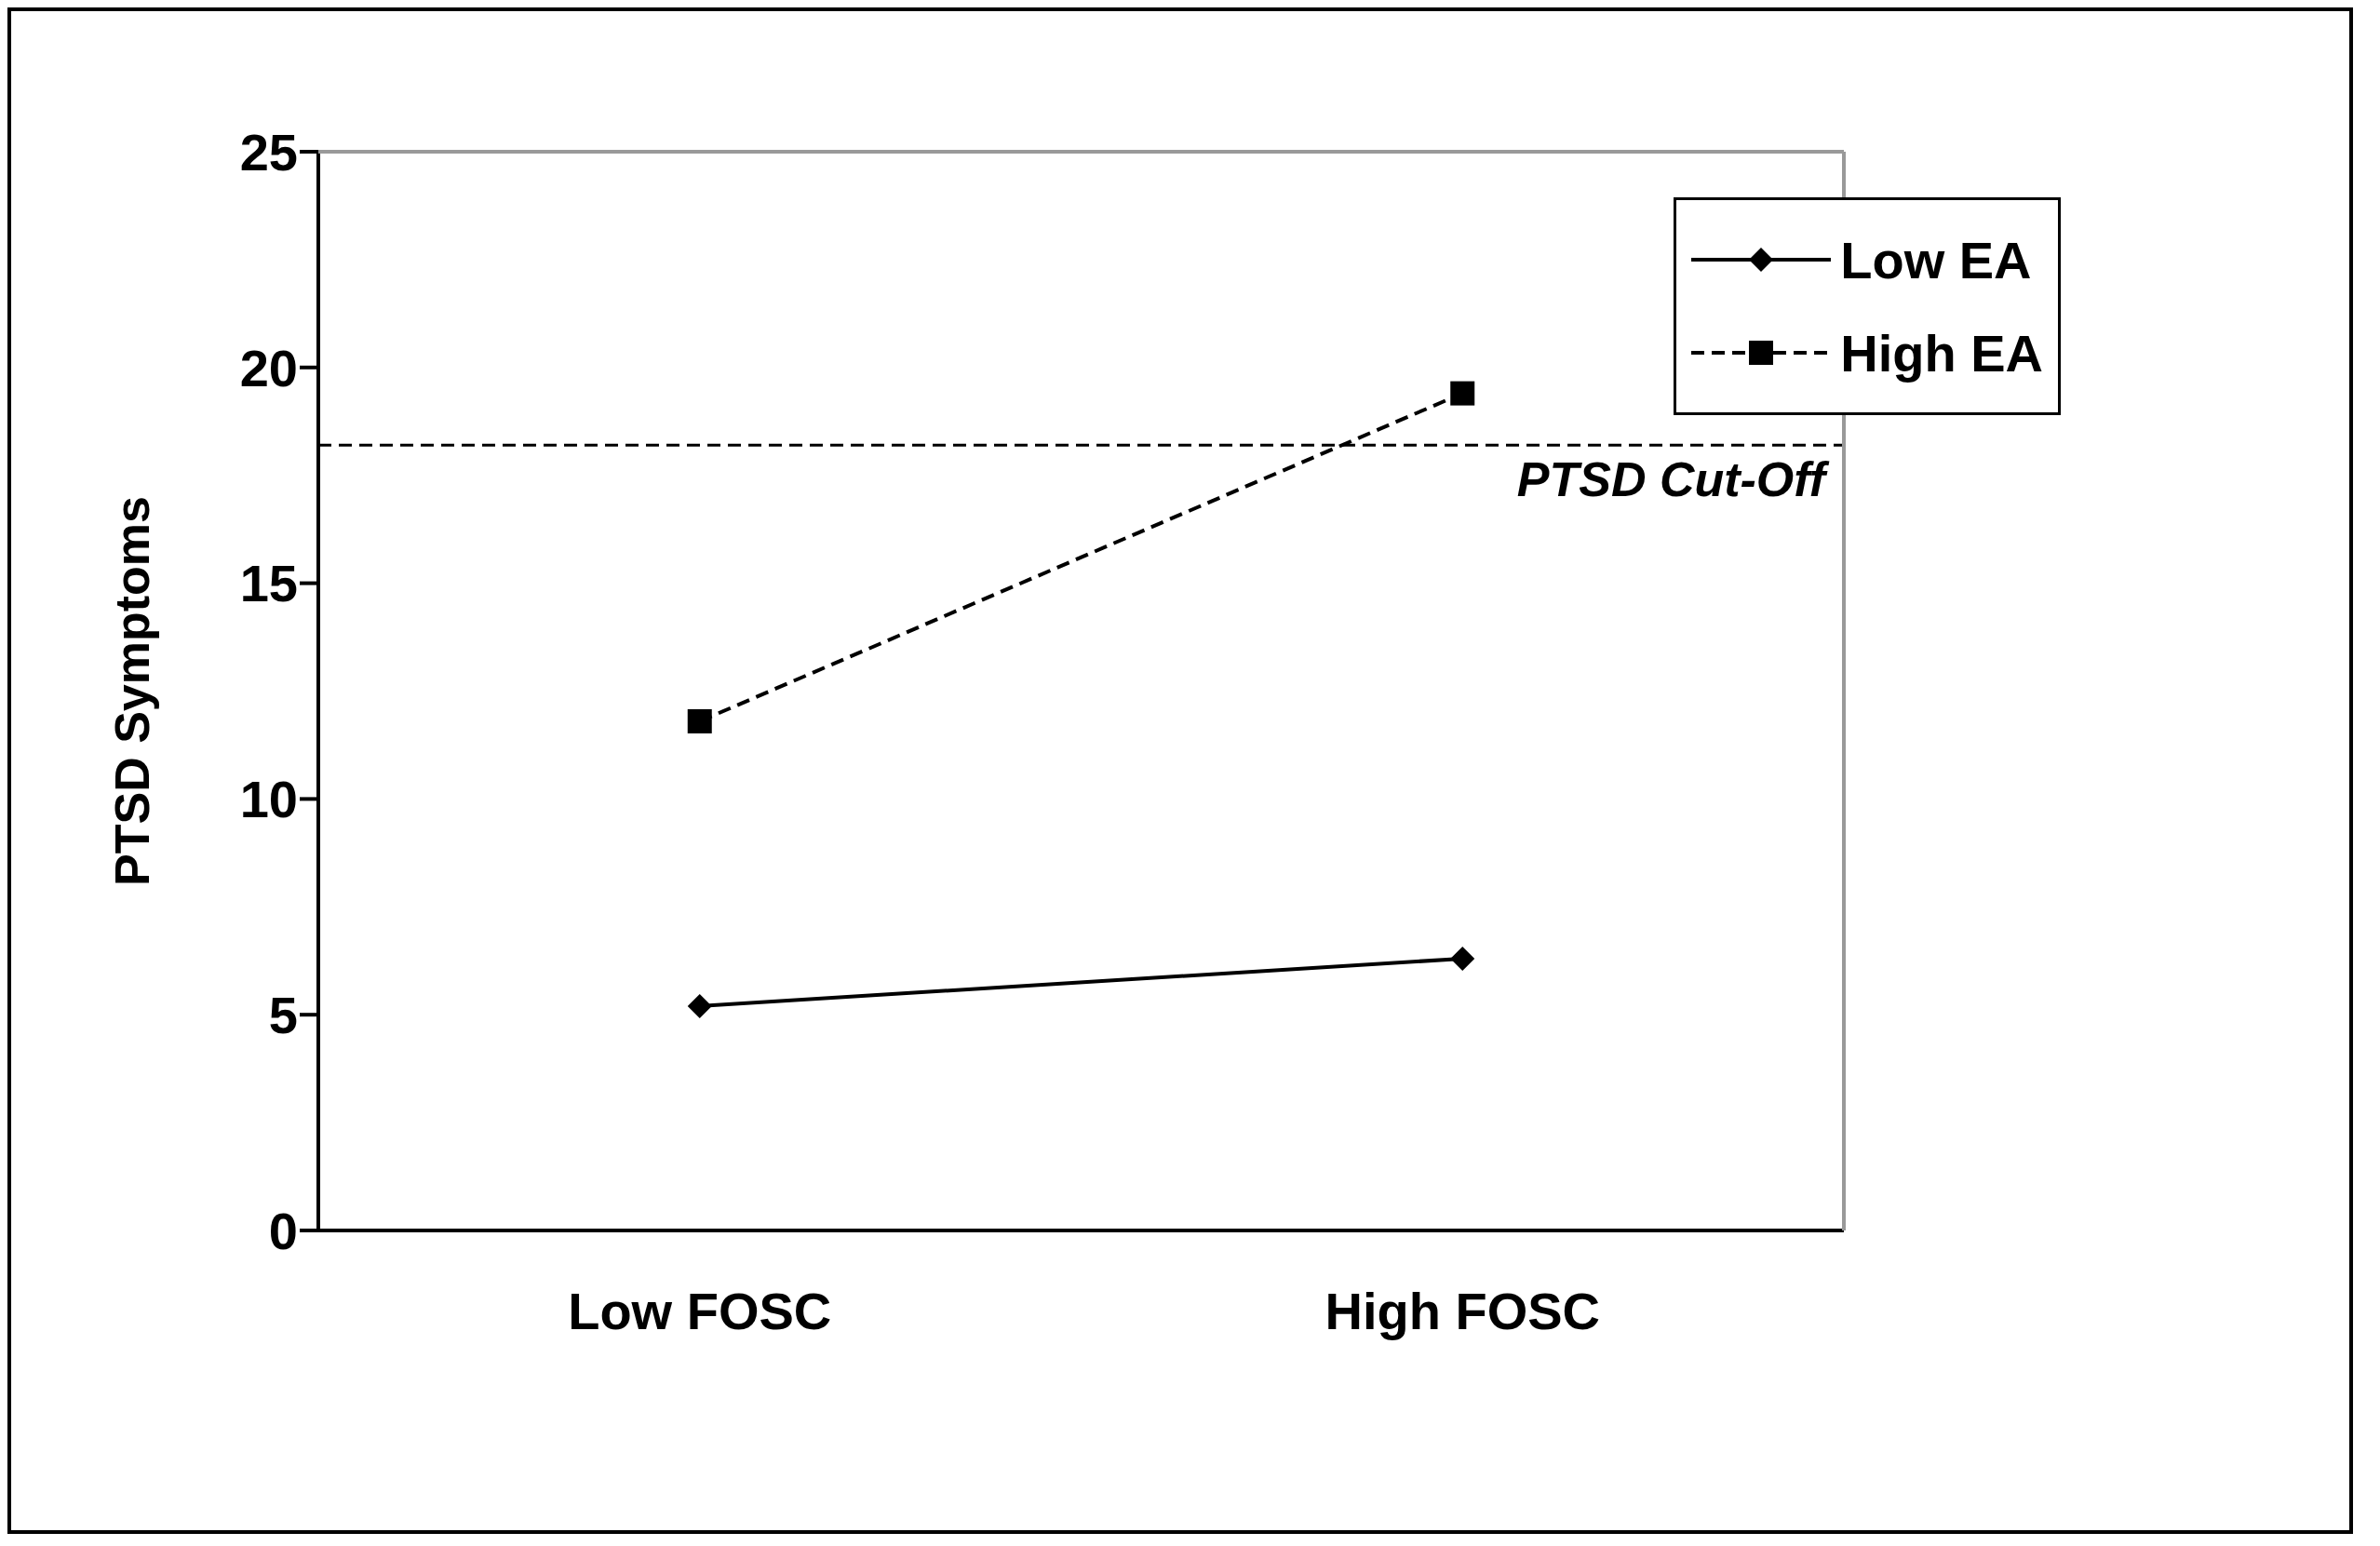 This screenshot has width=2380, height=1546. What do you see at coordinates (700, 1310) in the screenshot?
I see `x-tick-label: Low FOSC` at bounding box center [700, 1310].